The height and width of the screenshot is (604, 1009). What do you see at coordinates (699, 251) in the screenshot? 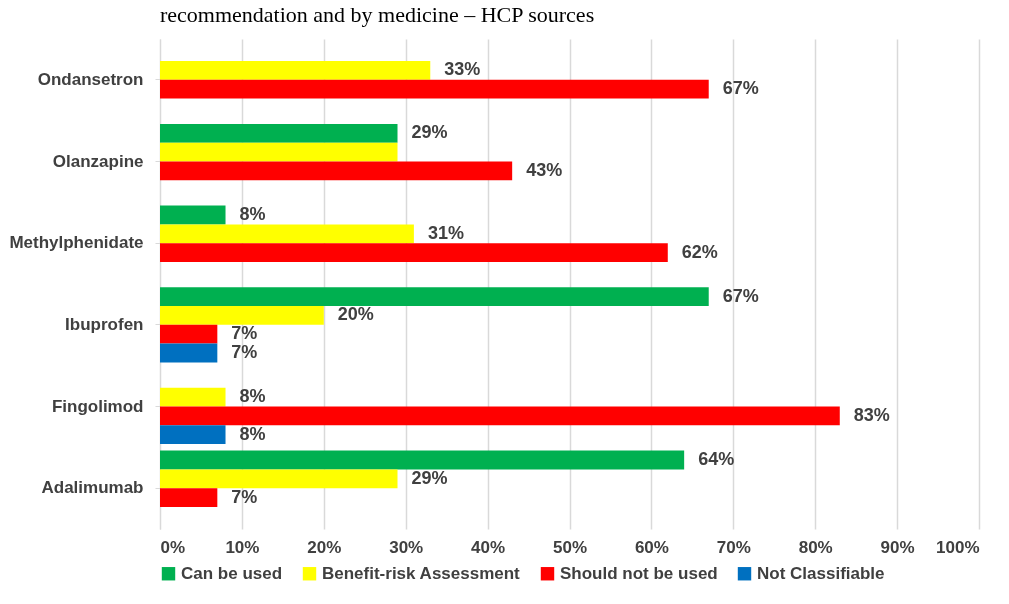
I see `data-label: 62%` at bounding box center [699, 251].